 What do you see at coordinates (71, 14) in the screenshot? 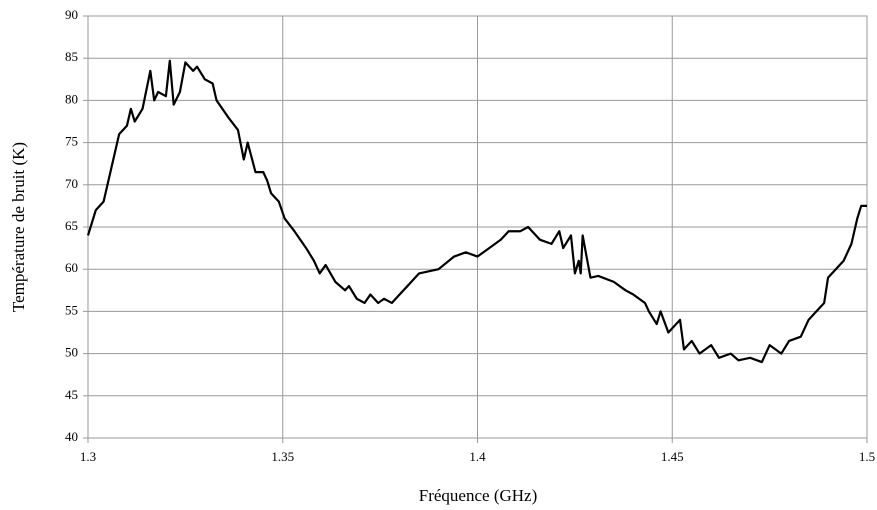
I see `y-tick-label: 90` at bounding box center [71, 14].